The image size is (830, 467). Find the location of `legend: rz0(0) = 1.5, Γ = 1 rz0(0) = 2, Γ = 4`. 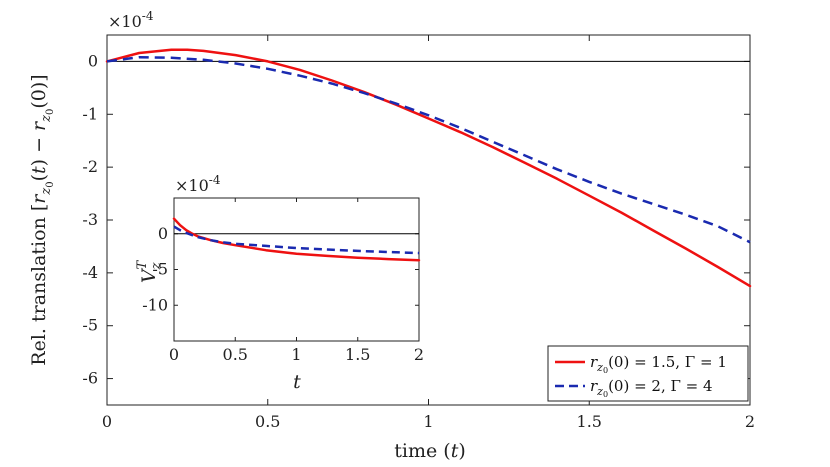

legend: rz0(0) = 1.5, Γ = 1 rz0(0) = 2, Γ = 4 is located at coordinates (648, 373).